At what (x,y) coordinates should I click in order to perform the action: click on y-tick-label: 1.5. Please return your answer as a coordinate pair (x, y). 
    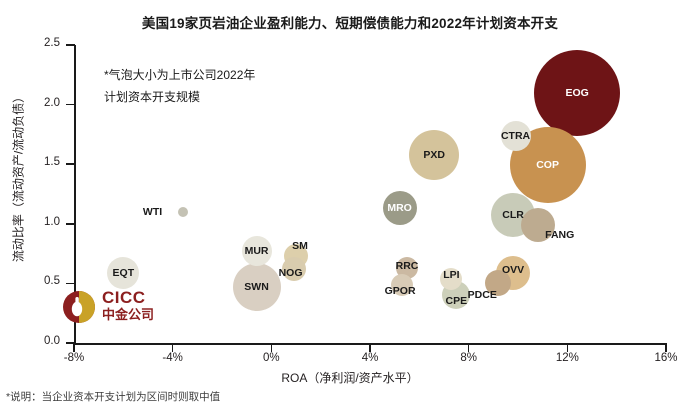
    Looking at the image, I should click on (52, 162).